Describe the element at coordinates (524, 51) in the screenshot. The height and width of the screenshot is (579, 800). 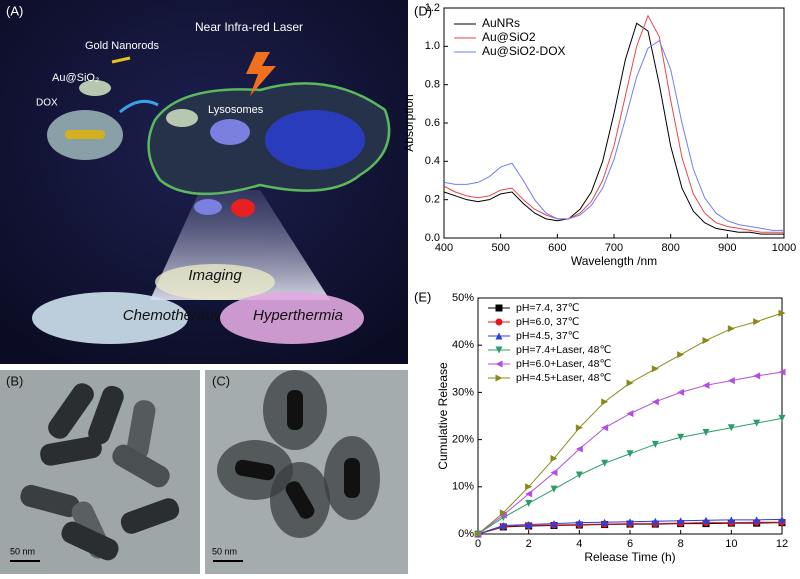
I see `legend-label: Au@SiO2-DOX` at that location.